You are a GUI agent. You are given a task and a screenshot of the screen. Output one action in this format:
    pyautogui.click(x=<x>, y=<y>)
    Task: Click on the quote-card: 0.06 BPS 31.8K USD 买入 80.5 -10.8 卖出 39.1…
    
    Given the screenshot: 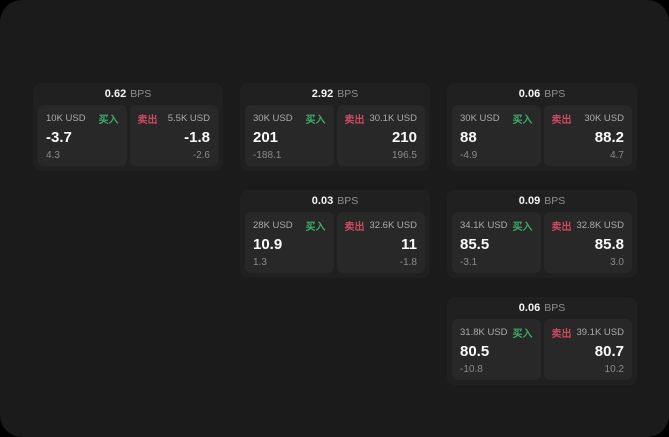 What is the action you would take?
    pyautogui.click(x=542, y=341)
    